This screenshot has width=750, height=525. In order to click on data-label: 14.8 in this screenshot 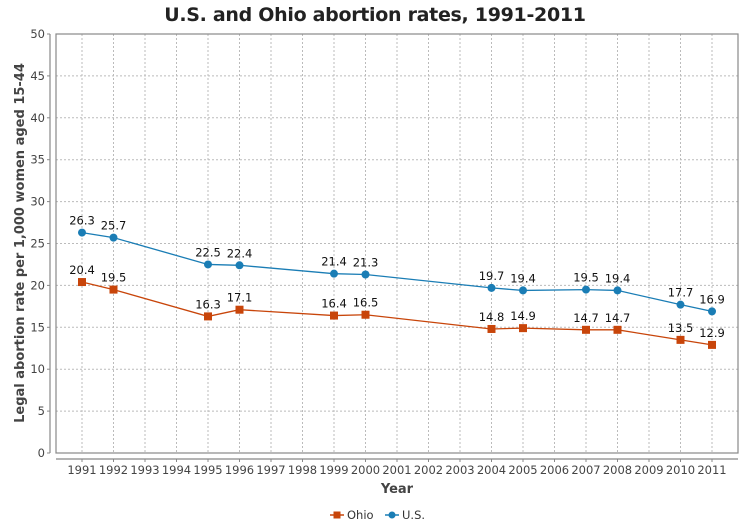, I will do `click(492, 317)`.